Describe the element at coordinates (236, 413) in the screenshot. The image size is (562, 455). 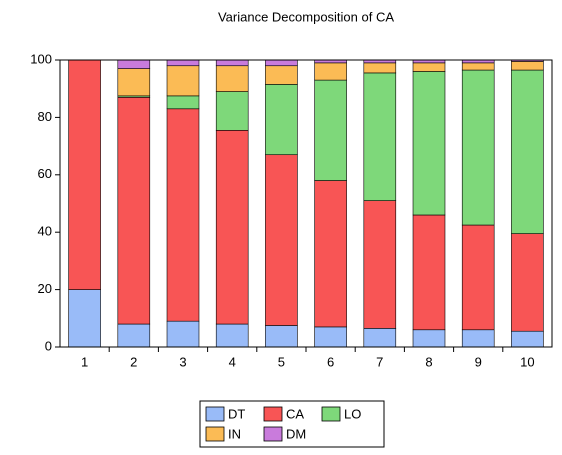
I see `legend-label: DT` at that location.